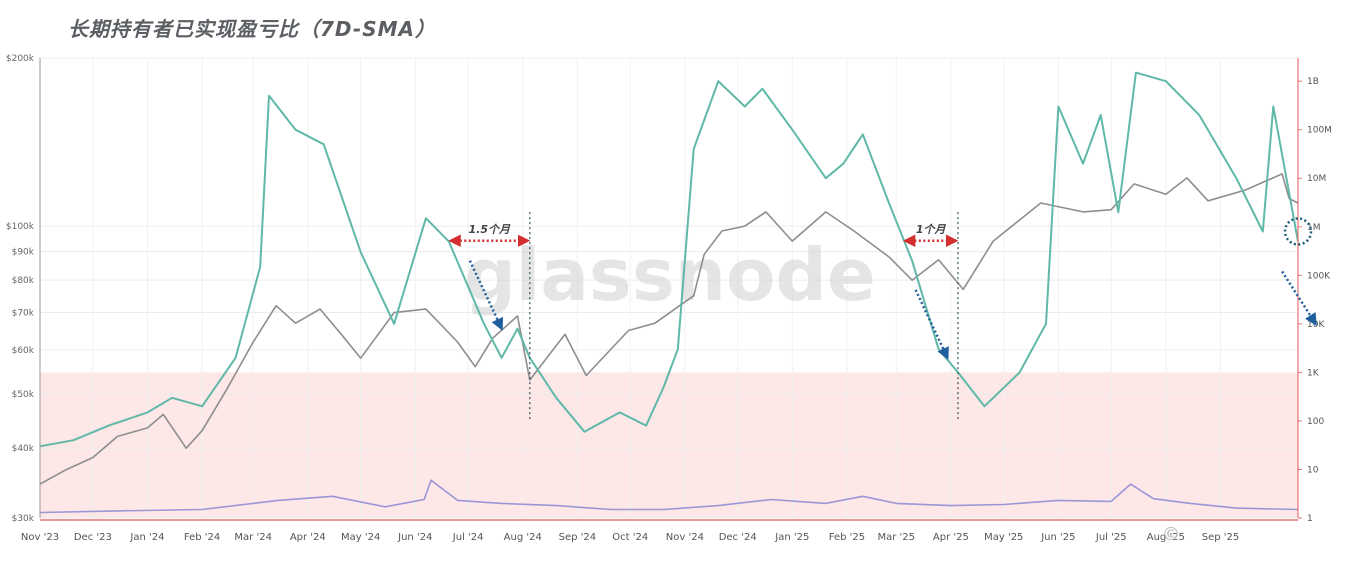 The image size is (1345, 563). Describe the element at coordinates (1111, 537) in the screenshot. I see `x-tick-label: Jul '25` at that location.